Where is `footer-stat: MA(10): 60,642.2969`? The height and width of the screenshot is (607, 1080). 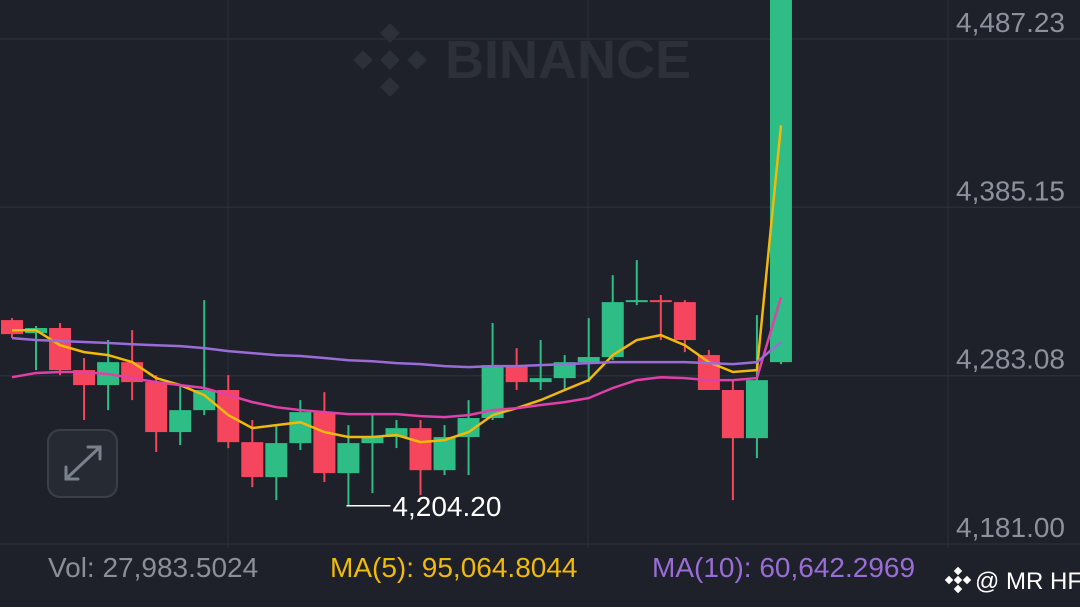 footer-stat: MA(10): 60,642.2969 is located at coordinates (783, 567).